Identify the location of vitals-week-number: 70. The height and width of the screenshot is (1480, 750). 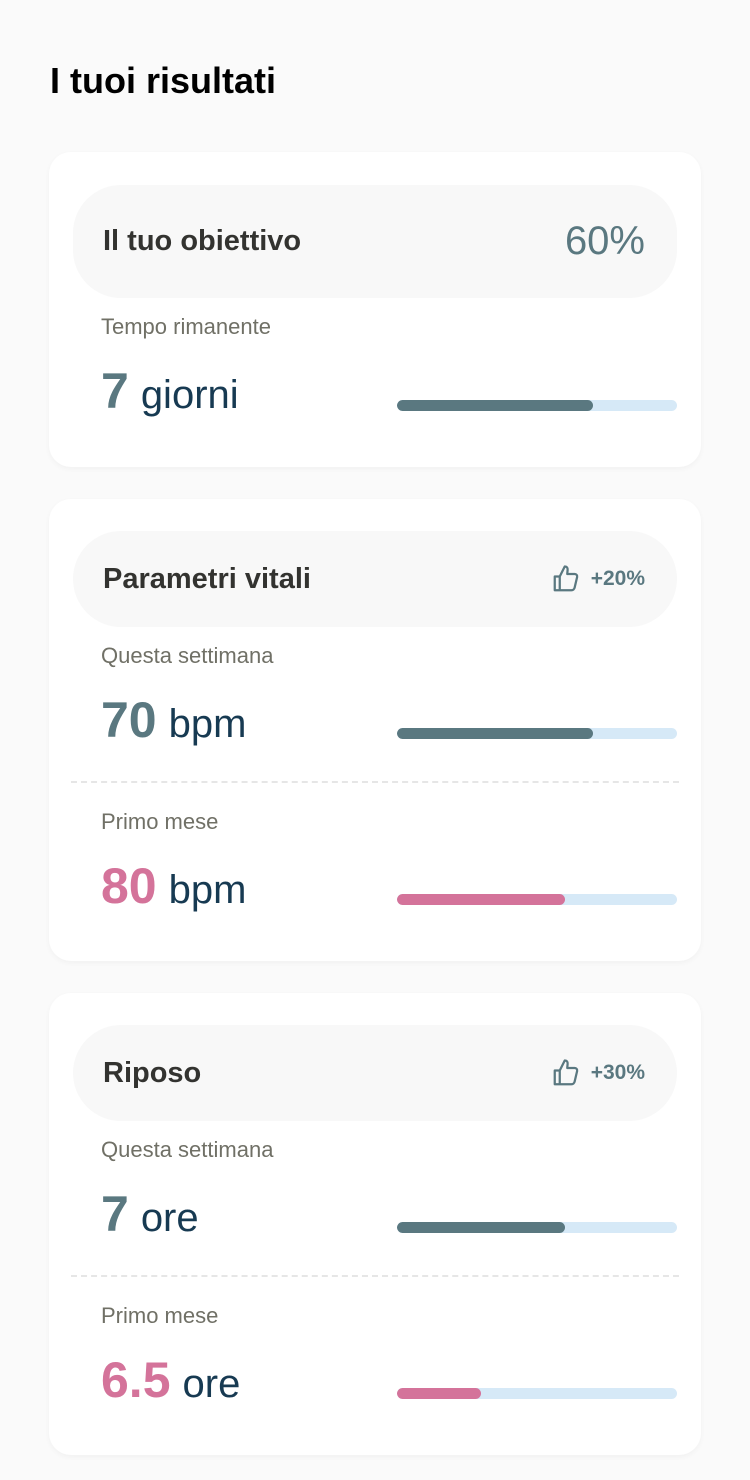
(129, 720).